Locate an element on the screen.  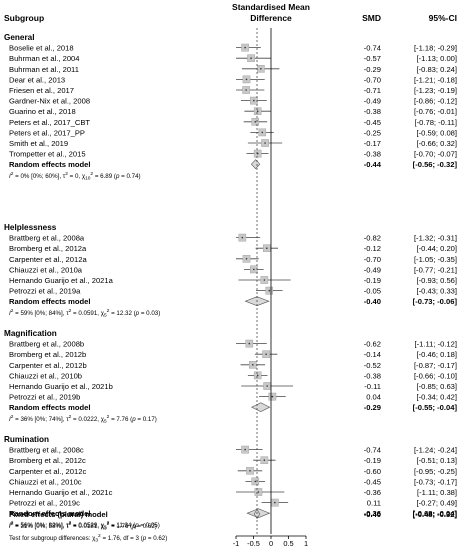
study-label: Brattberg et al., 2008c is located at coordinates (46, 450).